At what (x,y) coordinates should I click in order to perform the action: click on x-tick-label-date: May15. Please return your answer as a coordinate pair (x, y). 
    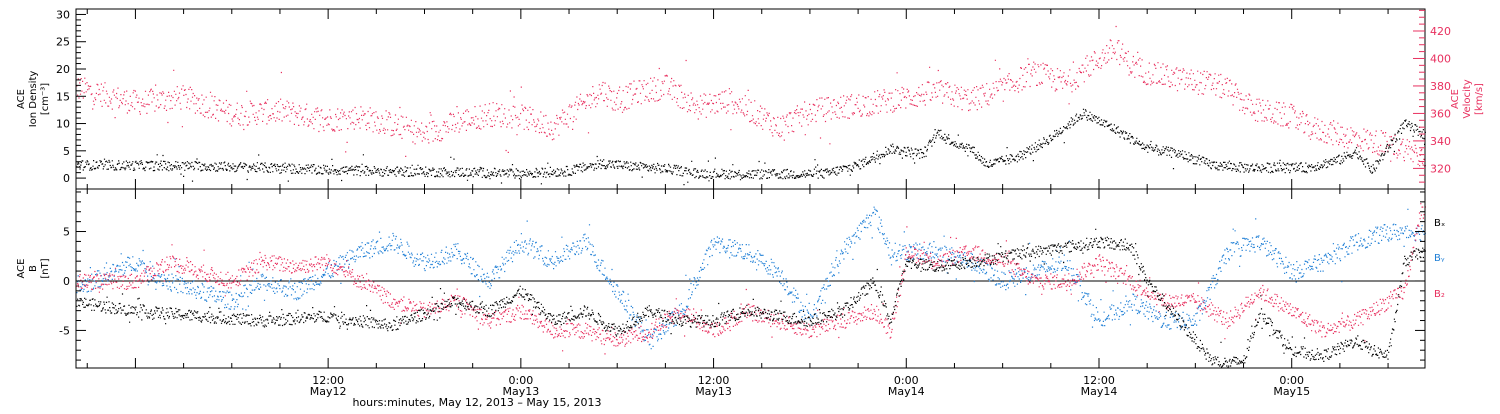
    Looking at the image, I should click on (1291, 391).